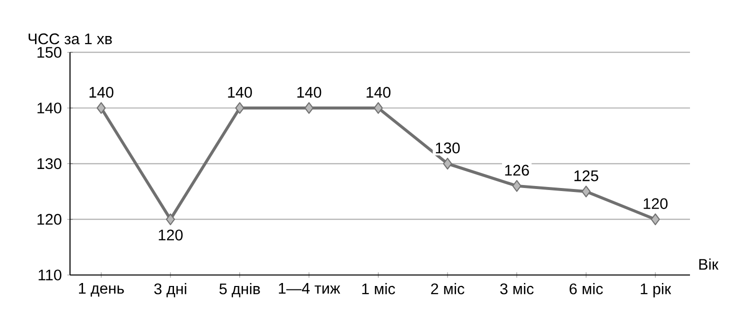 This screenshot has width=741, height=326. What do you see at coordinates (170, 290) in the screenshot?
I see `x-tick-label: 3 дні` at bounding box center [170, 290].